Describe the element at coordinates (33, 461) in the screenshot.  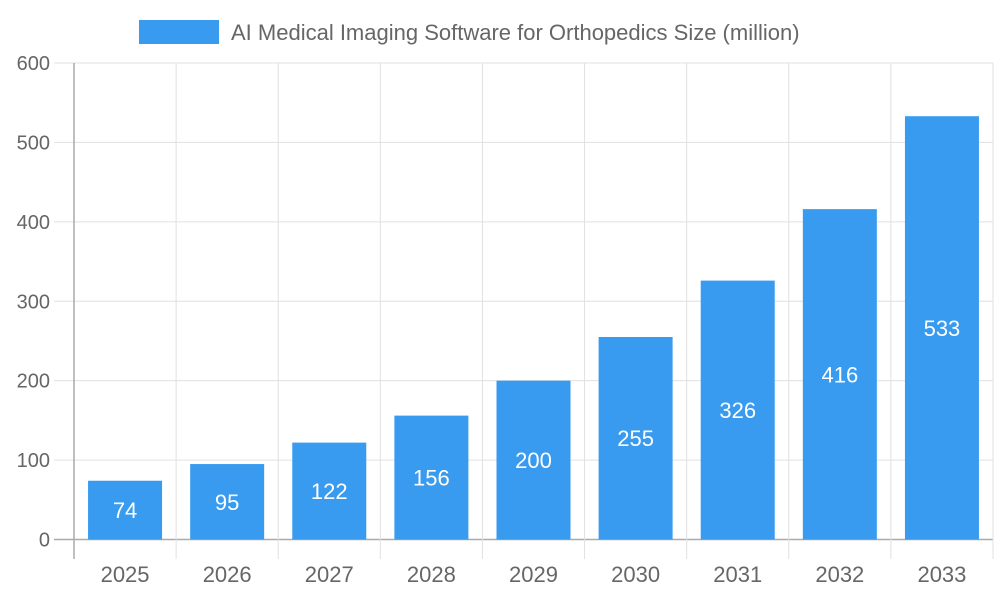
I see `y-tick-label: 100` at that location.